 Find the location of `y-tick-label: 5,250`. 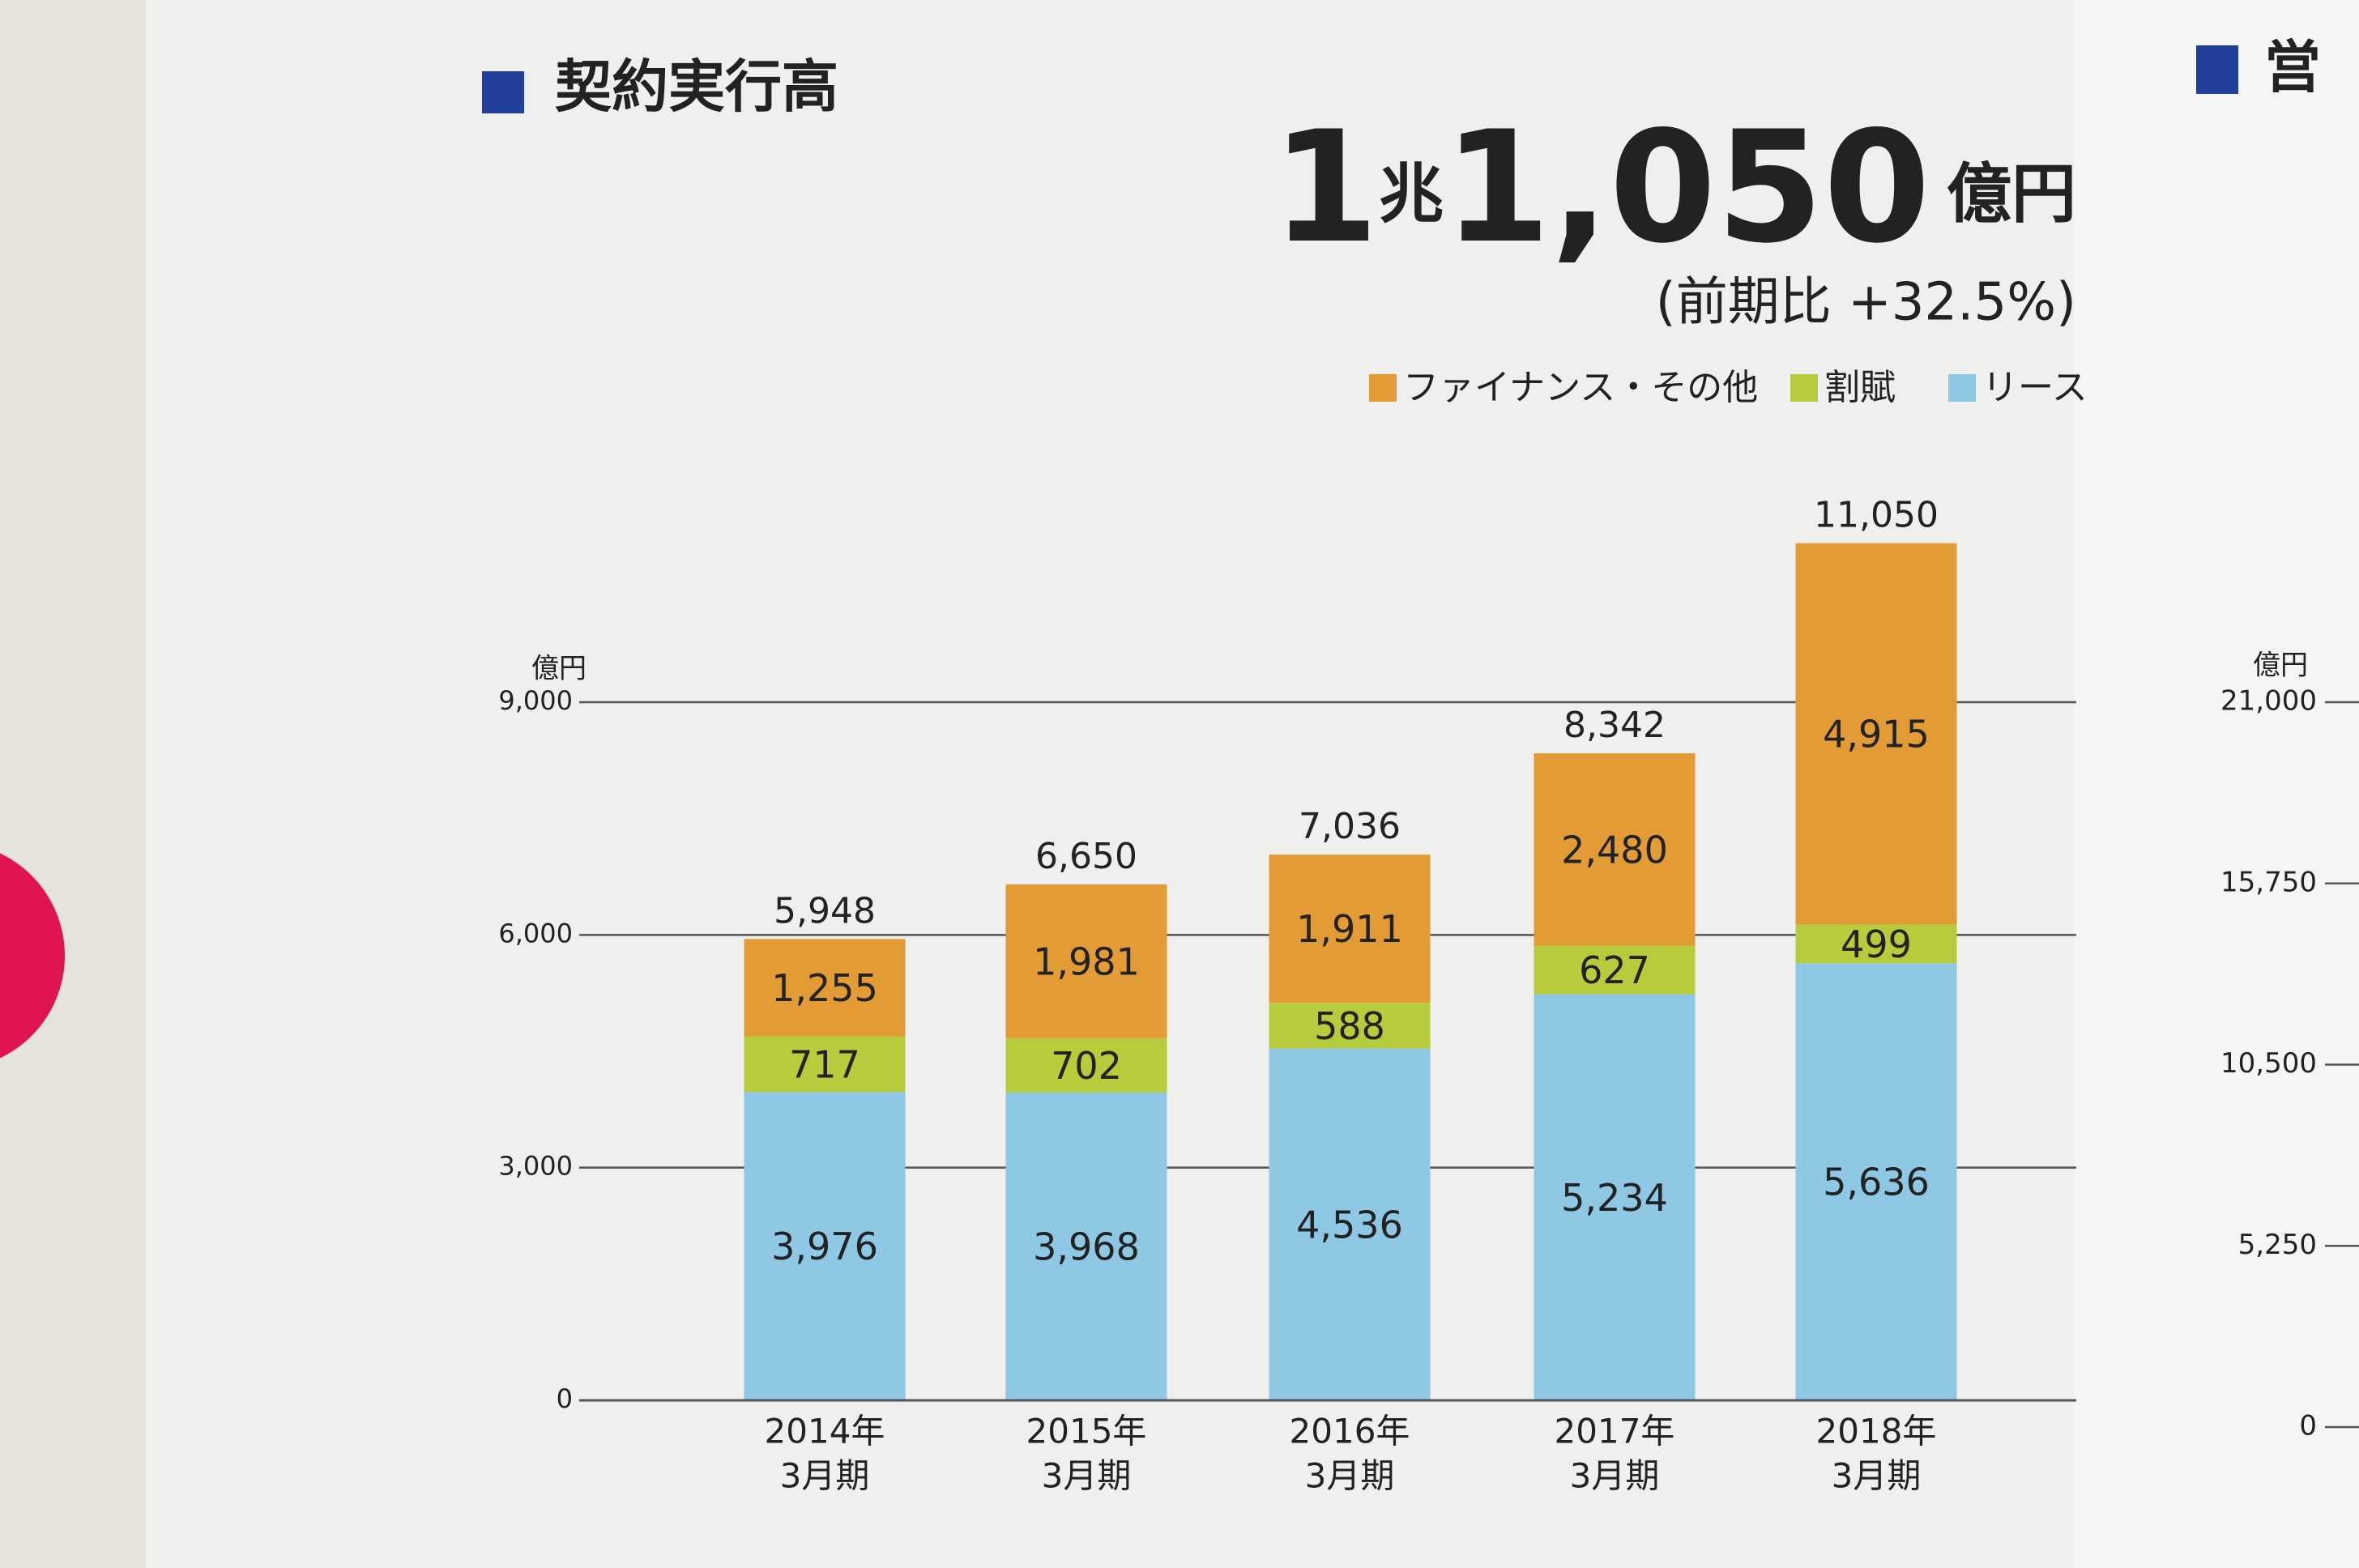

y-tick-label: 5,250 is located at coordinates (2277, 1245).